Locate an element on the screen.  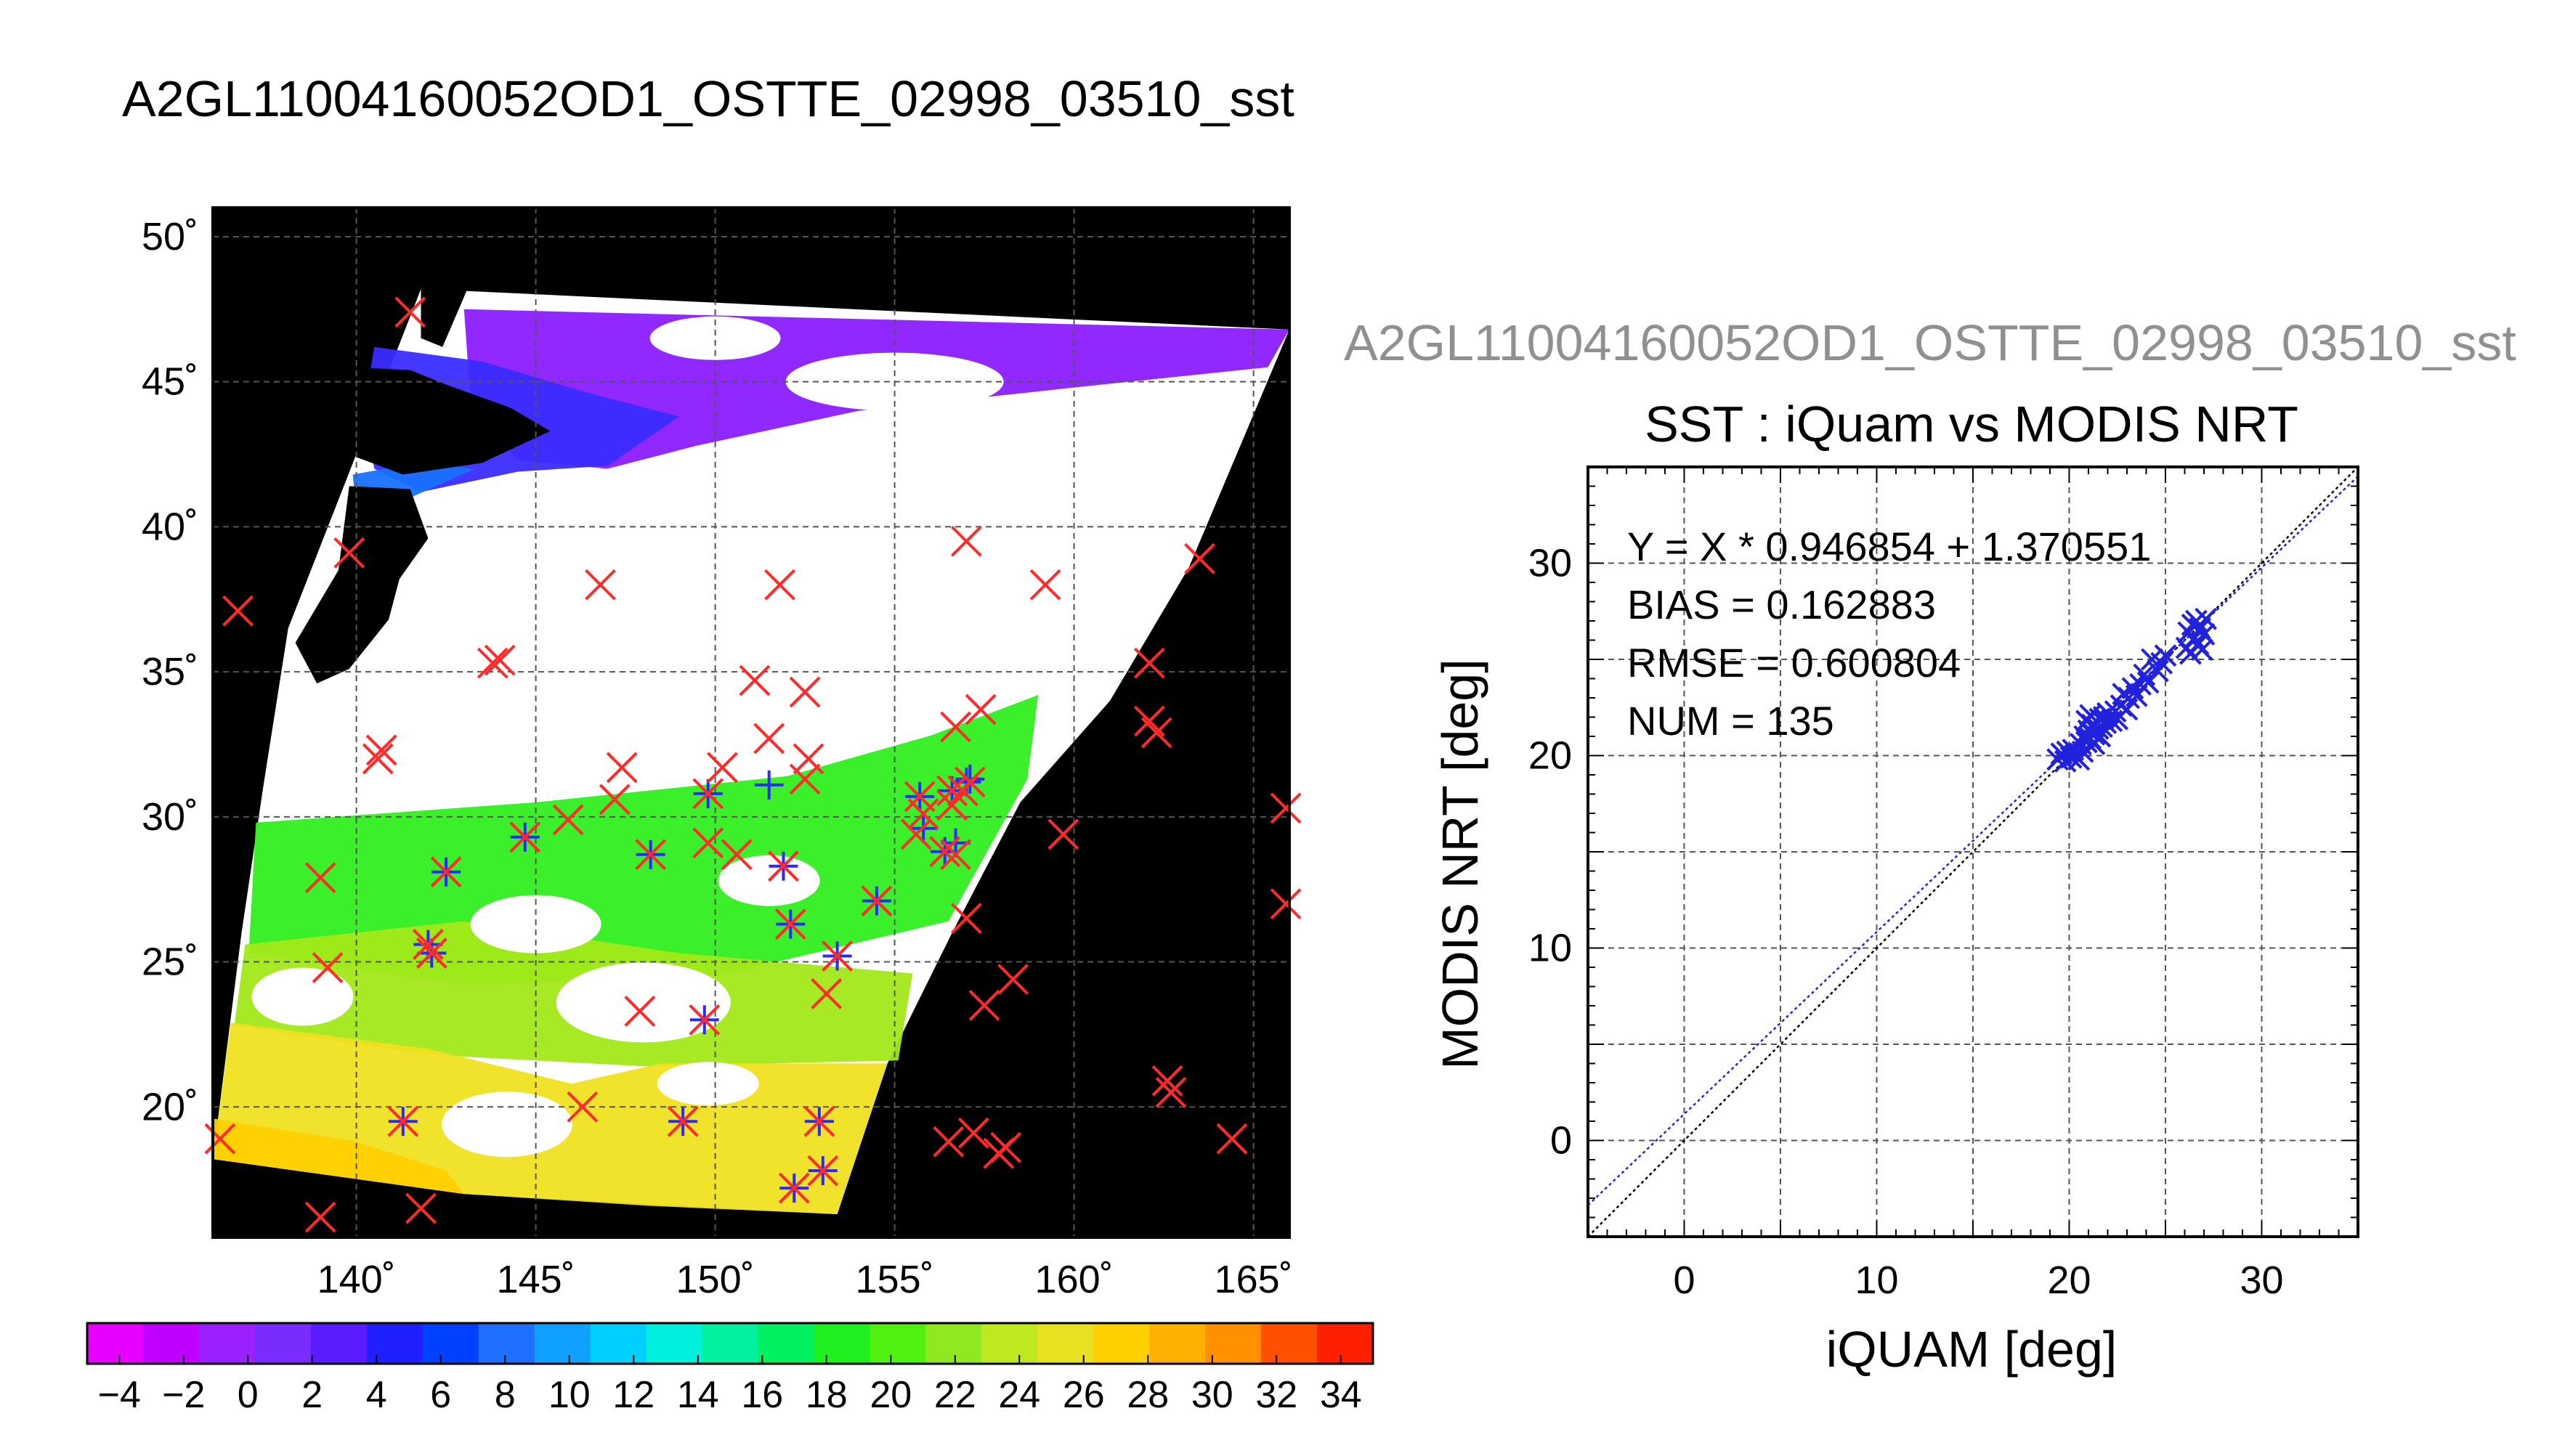
colorbar-tick-label: 24 is located at coordinates (1019, 1395).